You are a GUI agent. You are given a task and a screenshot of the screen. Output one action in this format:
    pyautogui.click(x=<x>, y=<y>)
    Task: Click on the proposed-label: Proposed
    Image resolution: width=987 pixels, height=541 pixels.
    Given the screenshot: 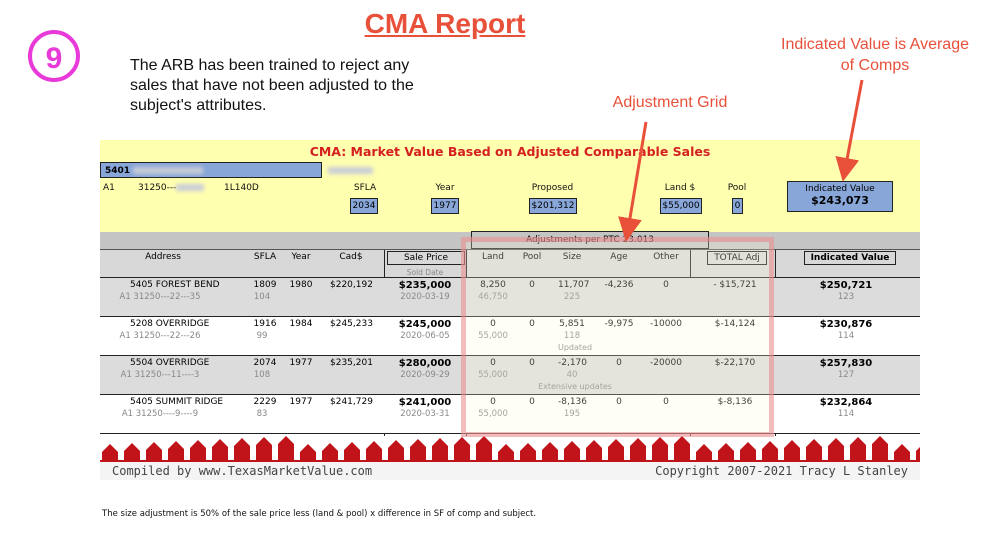 What is the action you would take?
    pyautogui.click(x=552, y=188)
    